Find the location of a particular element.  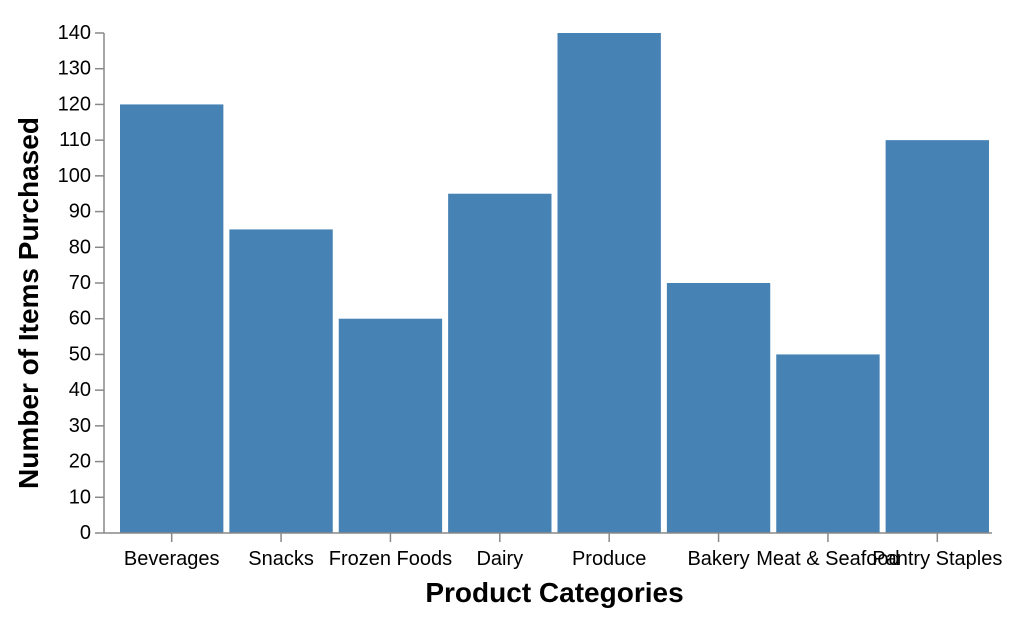

y-tick-label: 90 is located at coordinates (80, 212).